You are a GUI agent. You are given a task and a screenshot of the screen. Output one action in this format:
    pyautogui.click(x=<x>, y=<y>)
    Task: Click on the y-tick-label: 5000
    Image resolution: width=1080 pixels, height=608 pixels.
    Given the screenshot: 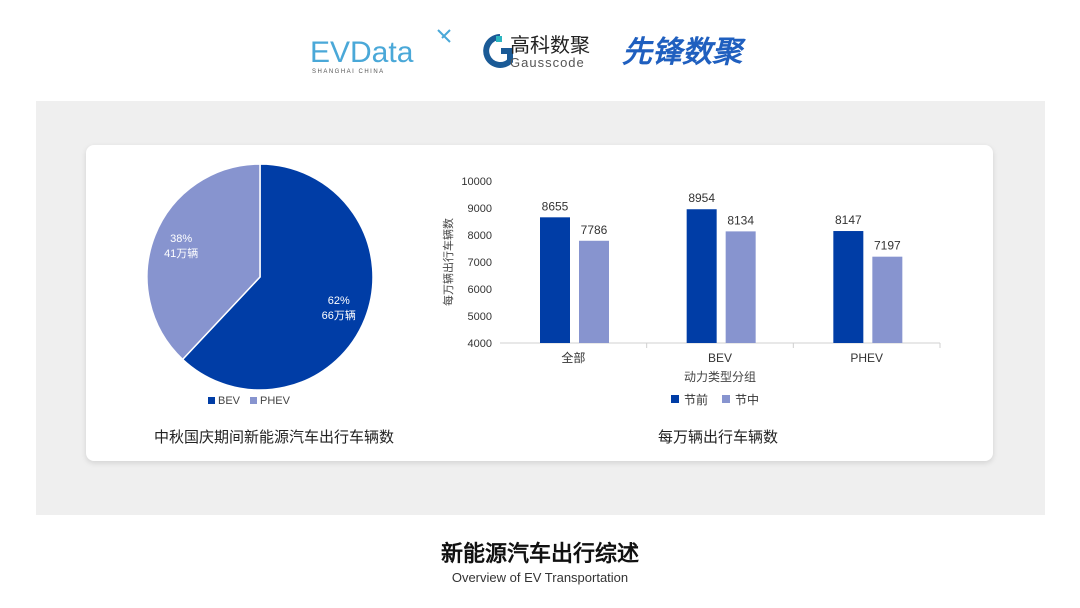 What is the action you would take?
    pyautogui.click(x=480, y=317)
    